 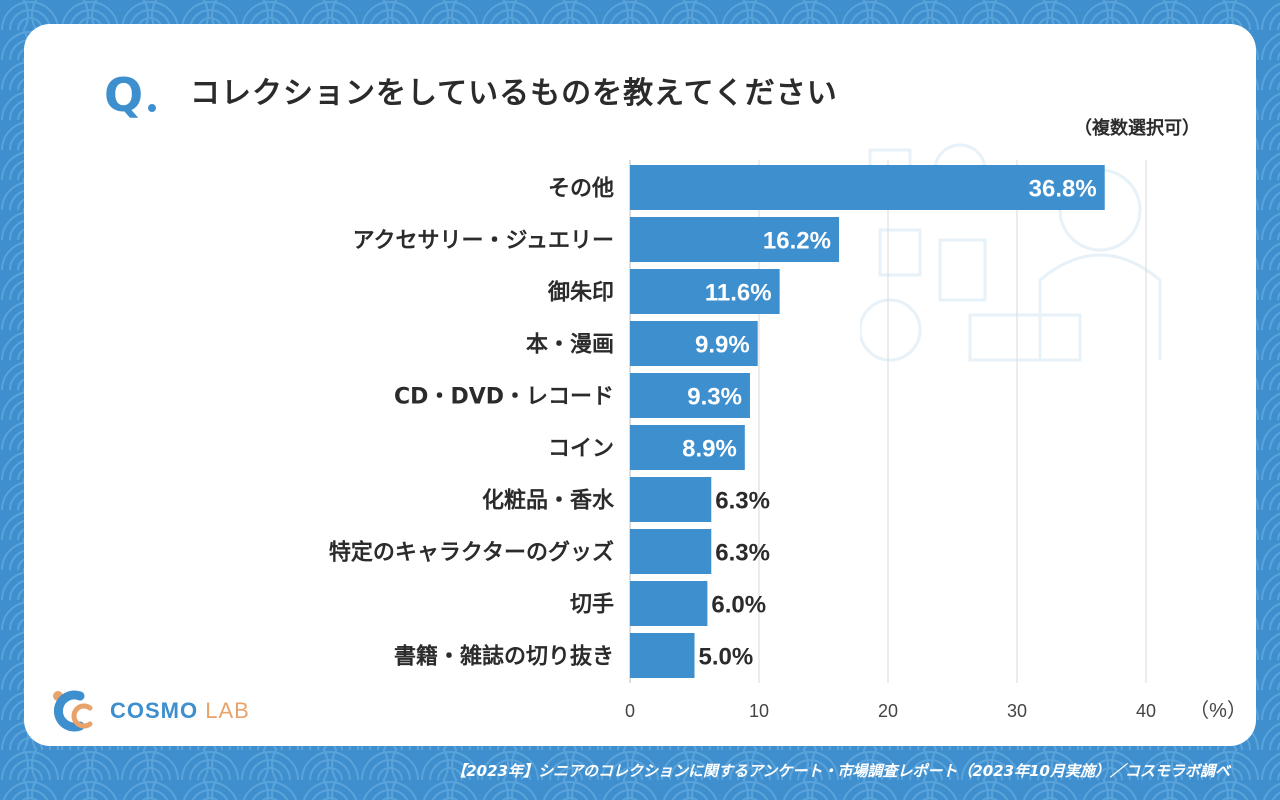 I want to click on data-label: 9.3%, so click(x=714, y=397).